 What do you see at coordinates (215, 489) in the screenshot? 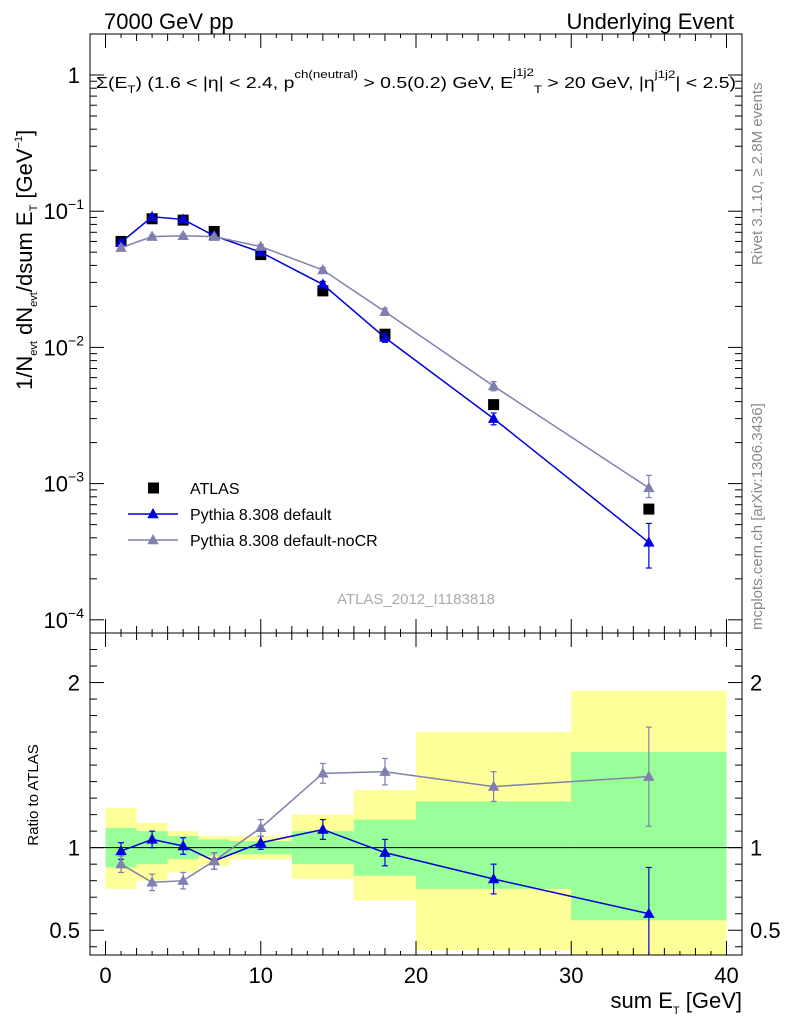
I see `legend-label: ATLAS` at bounding box center [215, 489].